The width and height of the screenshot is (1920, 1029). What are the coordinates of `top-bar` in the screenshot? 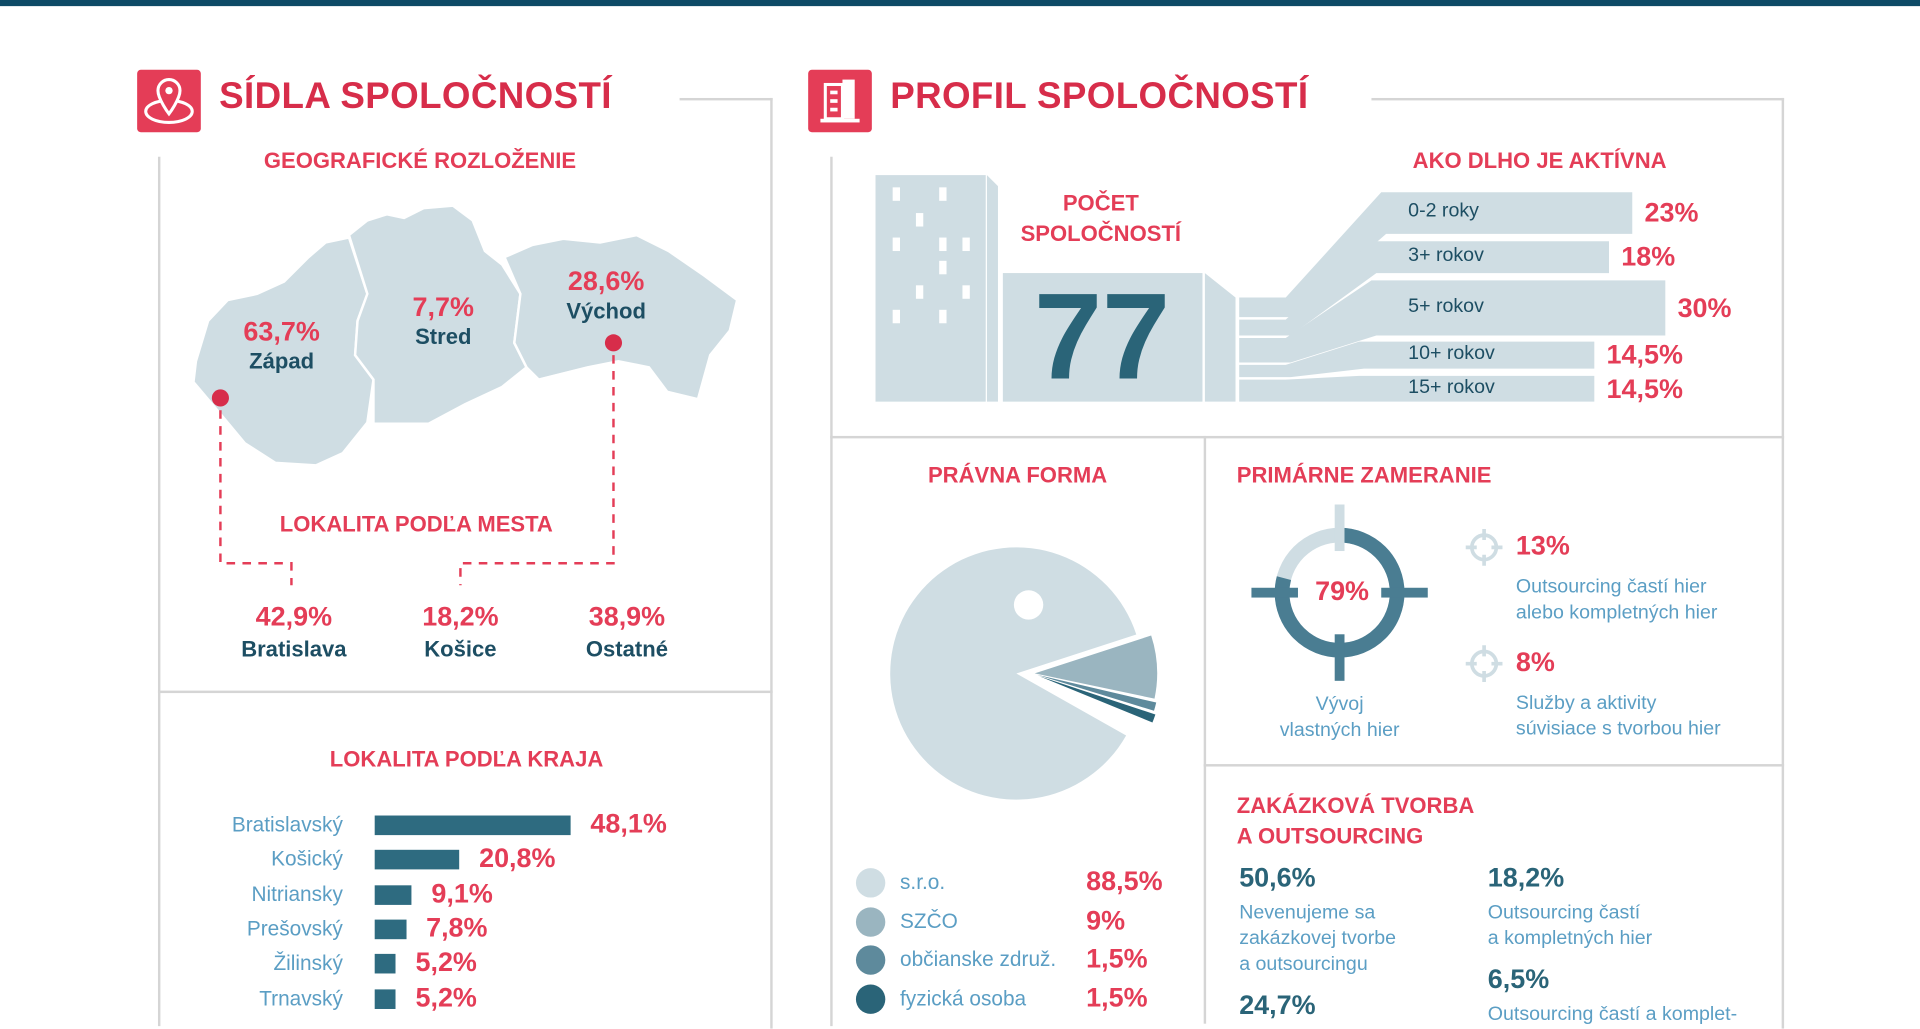 It's located at (960, 3).